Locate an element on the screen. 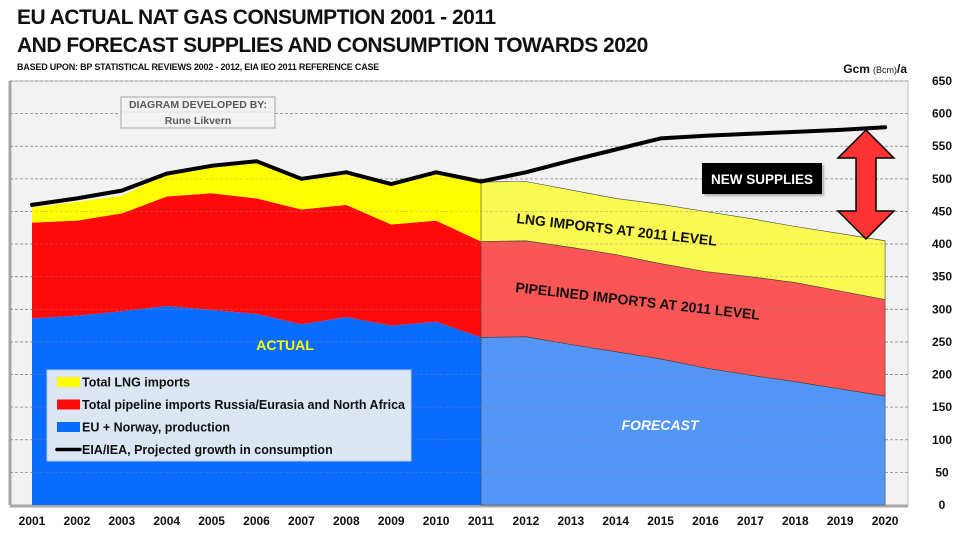  y-tick-label: 50 is located at coordinates (942, 472).